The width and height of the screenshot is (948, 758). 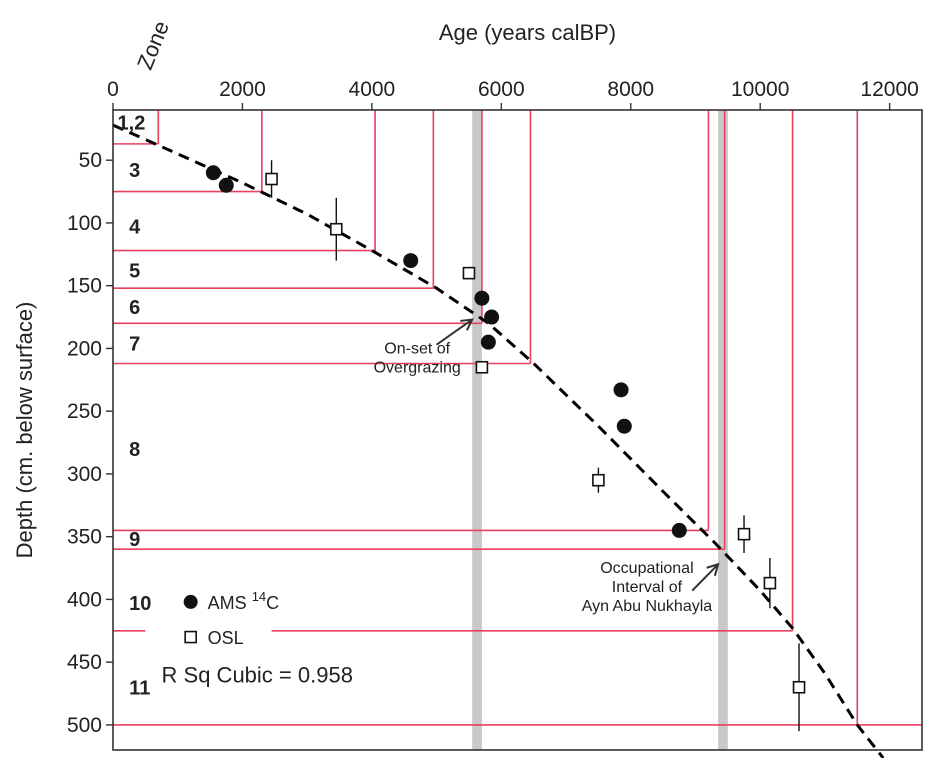 I want to click on y-tick-label-300: 300, so click(x=84, y=474).